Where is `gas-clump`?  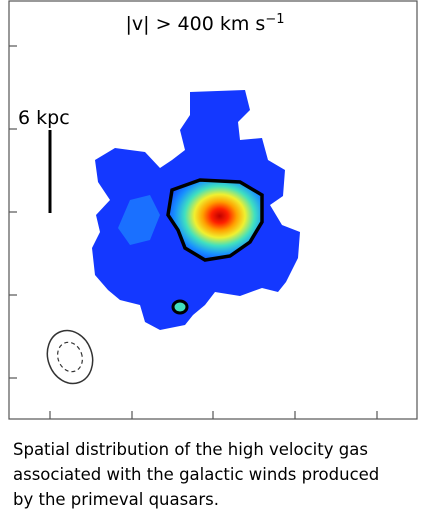 gas-clump is located at coordinates (180, 307).